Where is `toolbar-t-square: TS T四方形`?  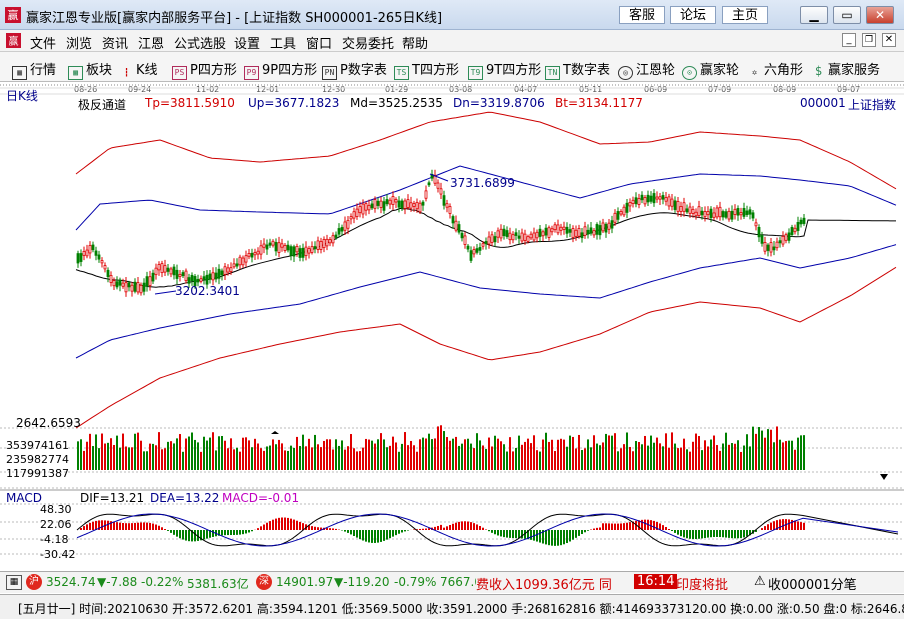 toolbar-t-square: TS T四方形 is located at coordinates (426, 69).